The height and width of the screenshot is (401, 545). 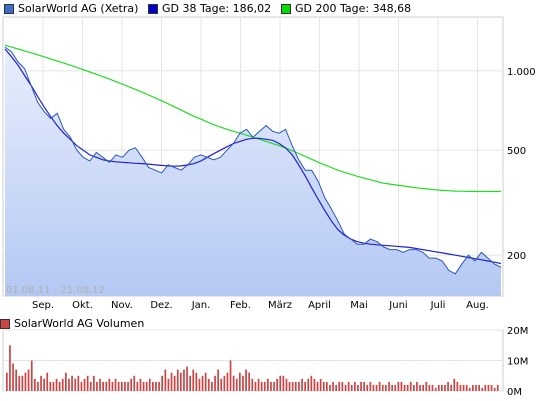 I want to click on legend-item-gd38: GD 38 Tage: 186,02, so click(x=209, y=8).